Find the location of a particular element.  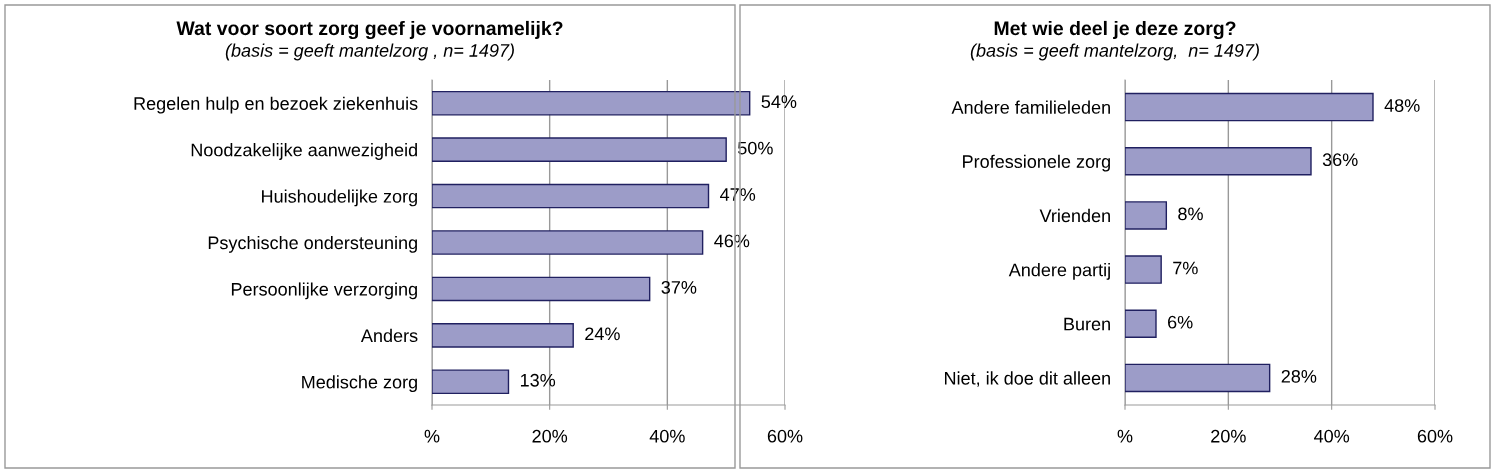

y-tick-label: Vrienden is located at coordinates (1074, 215).